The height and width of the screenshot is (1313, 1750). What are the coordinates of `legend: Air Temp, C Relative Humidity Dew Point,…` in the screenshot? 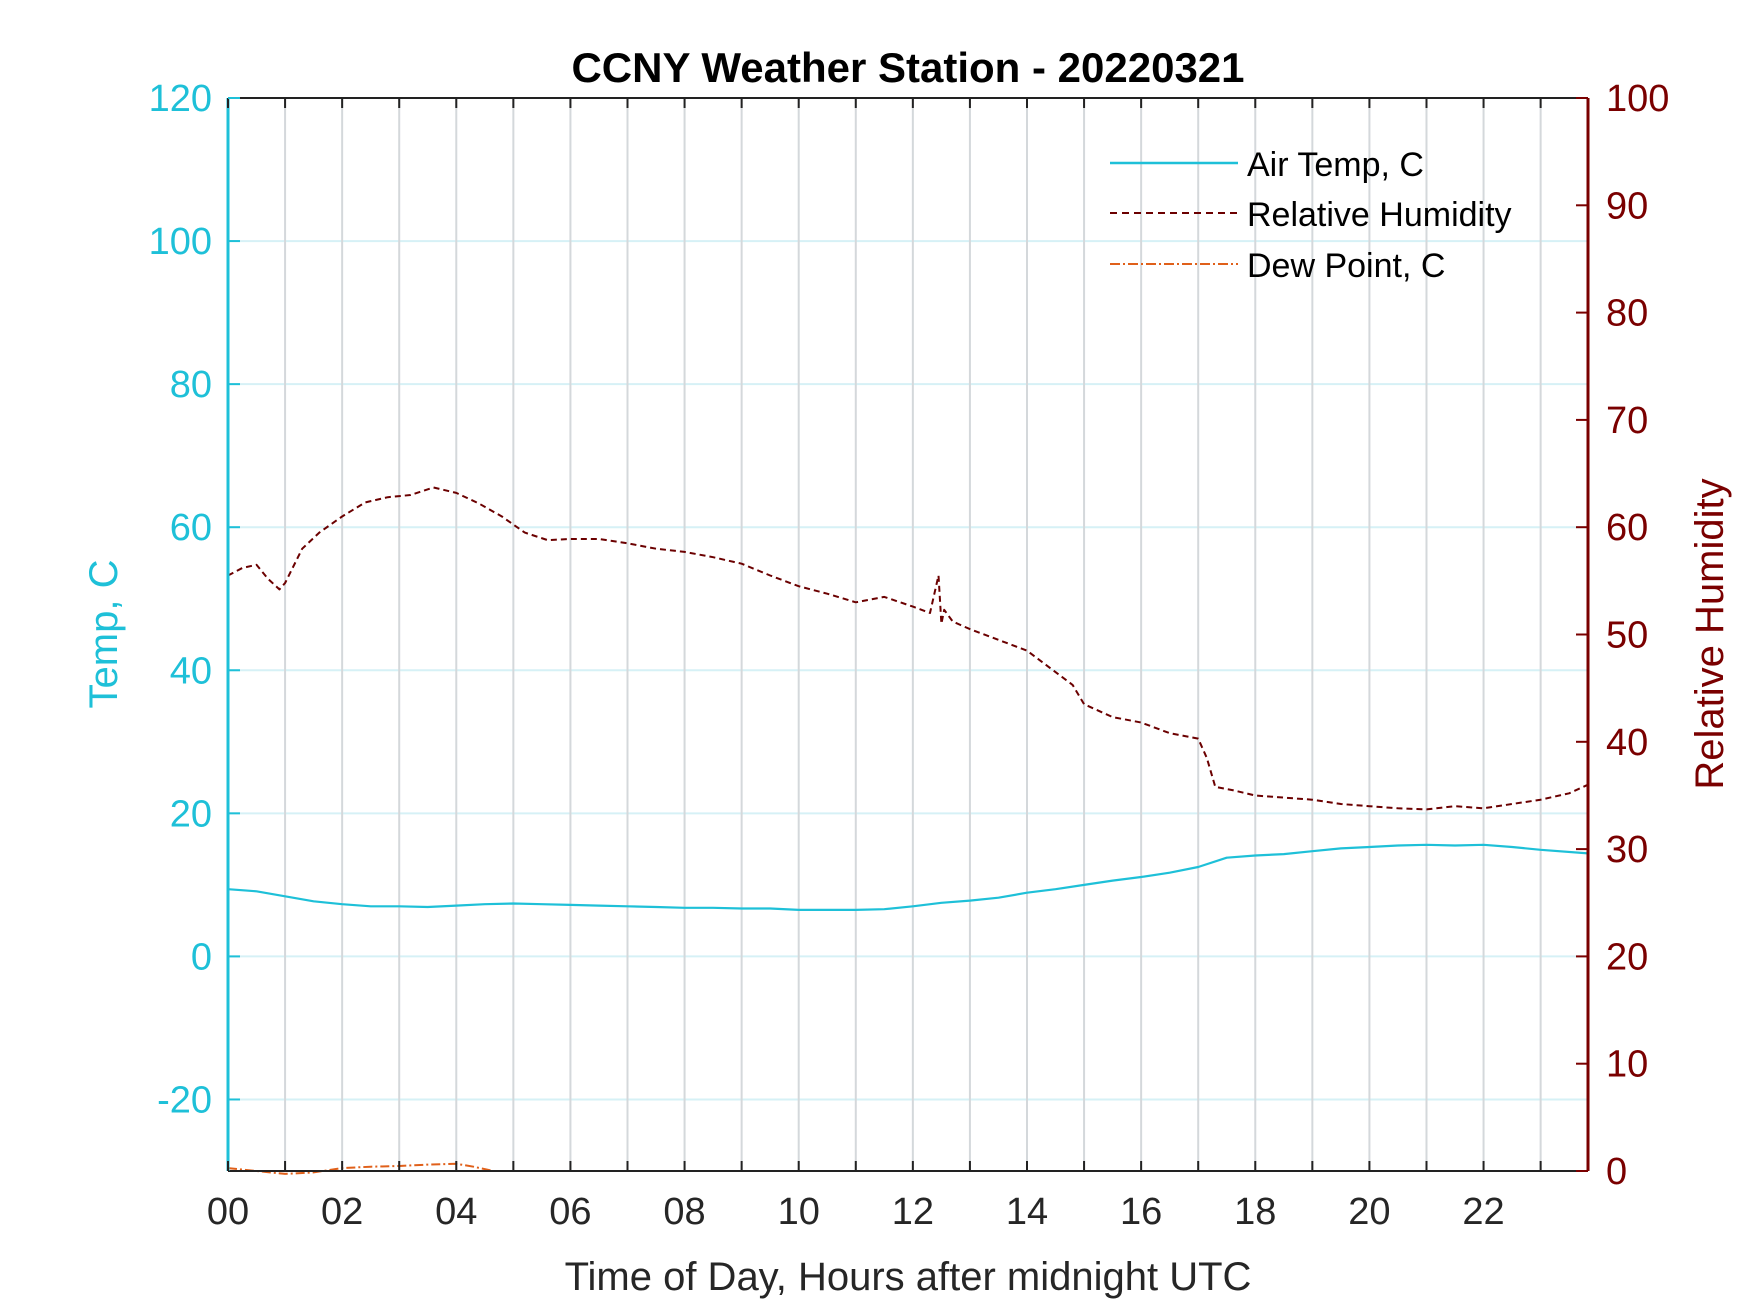 It's located at (1311, 215).